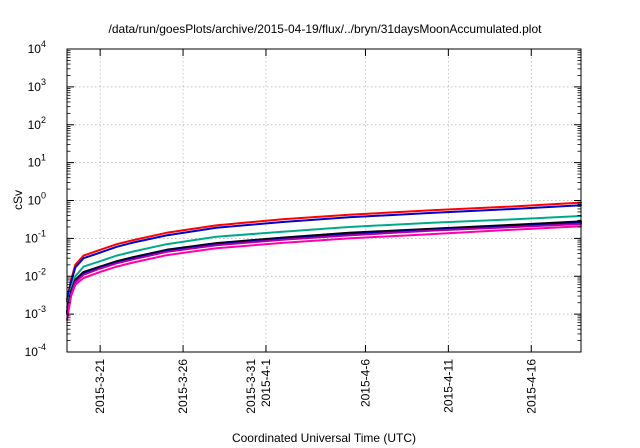  Describe the element at coordinates (100, 386) in the screenshot. I see `x-tick-label: 2015-3-21` at that location.